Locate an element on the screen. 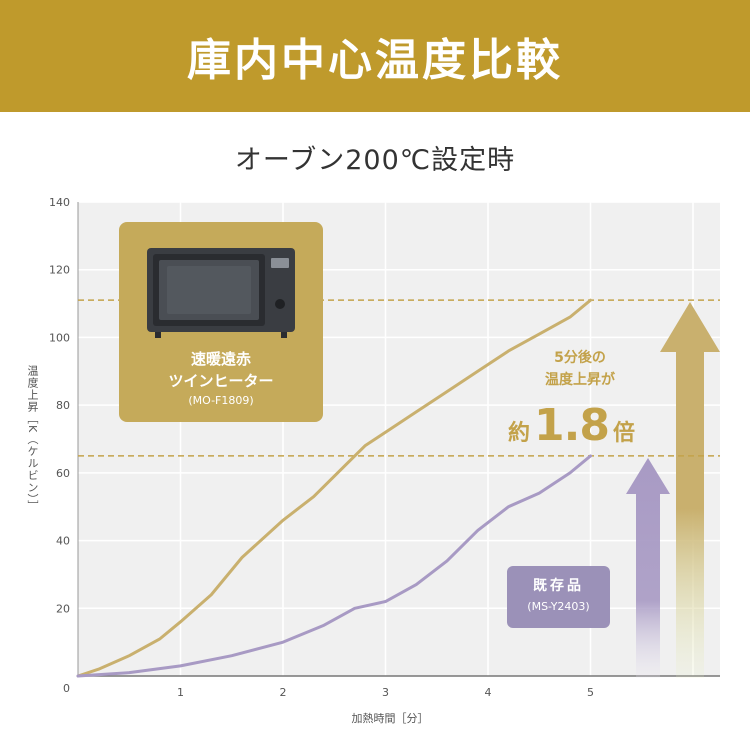 The image size is (750, 750). y-axis-label: 温度上昇［K（ケルビン）］ is located at coordinates (32, 438).